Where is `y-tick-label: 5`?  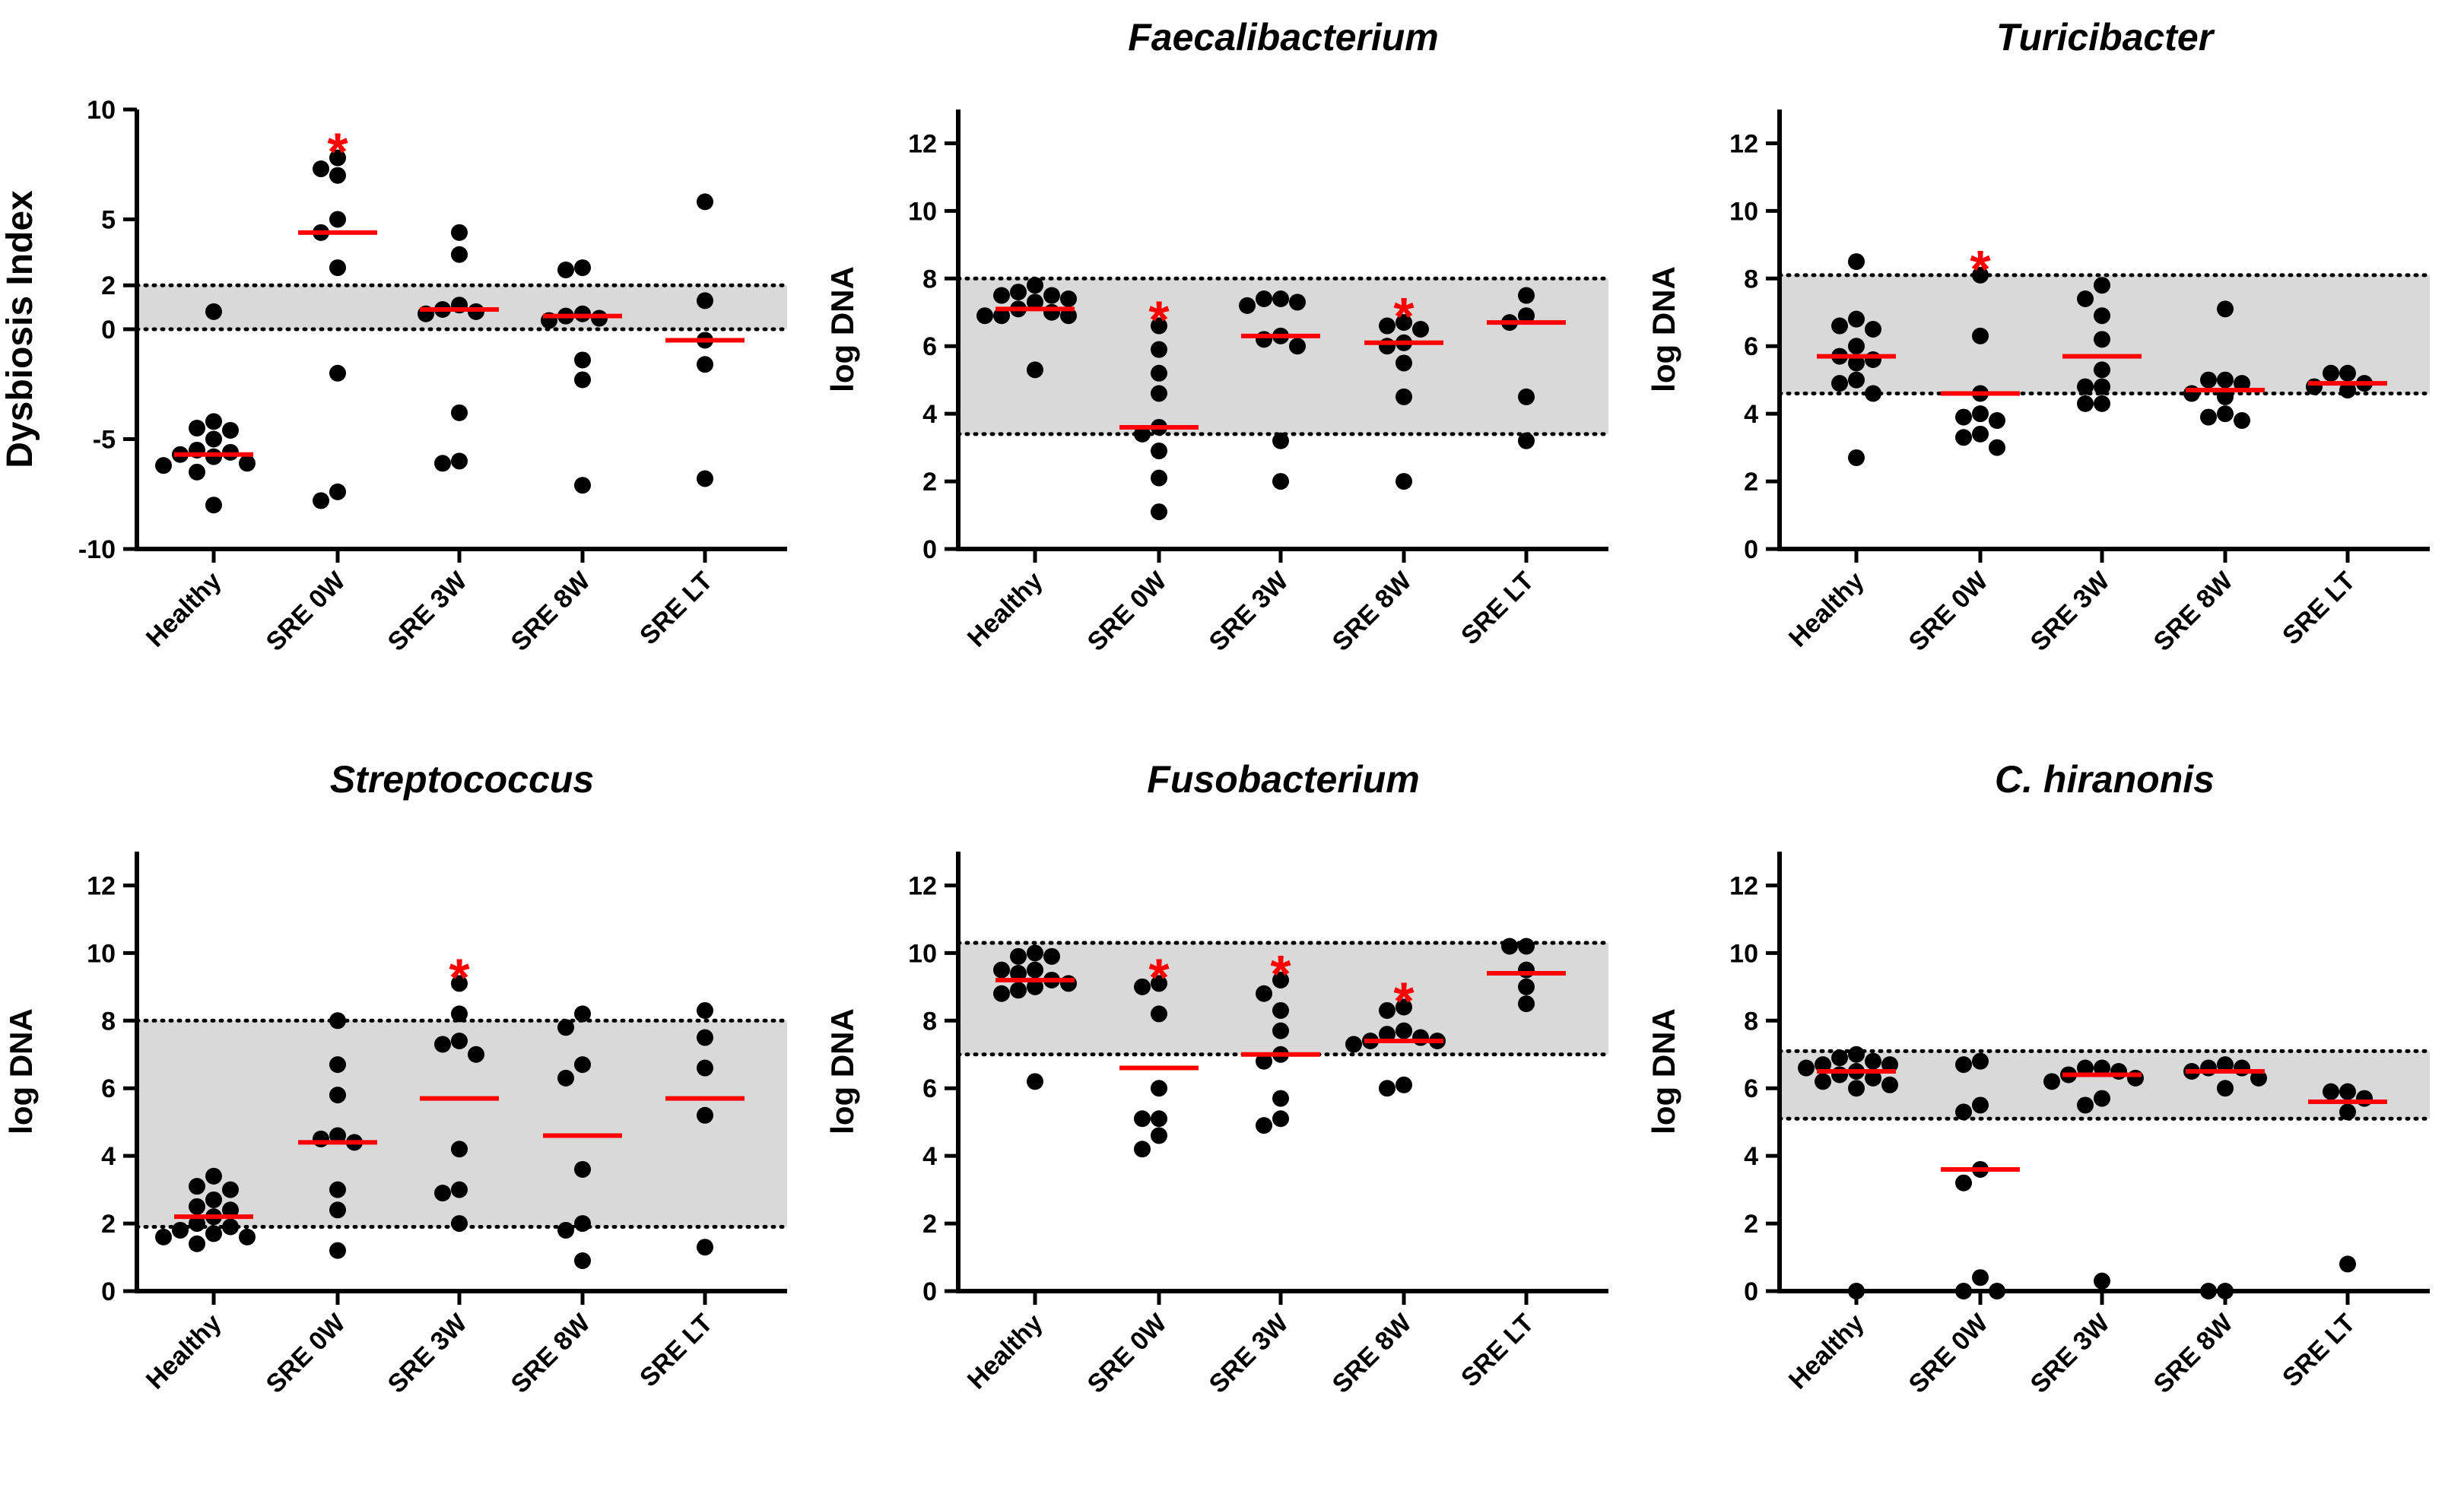 y-tick-label: 5 is located at coordinates (108, 221).